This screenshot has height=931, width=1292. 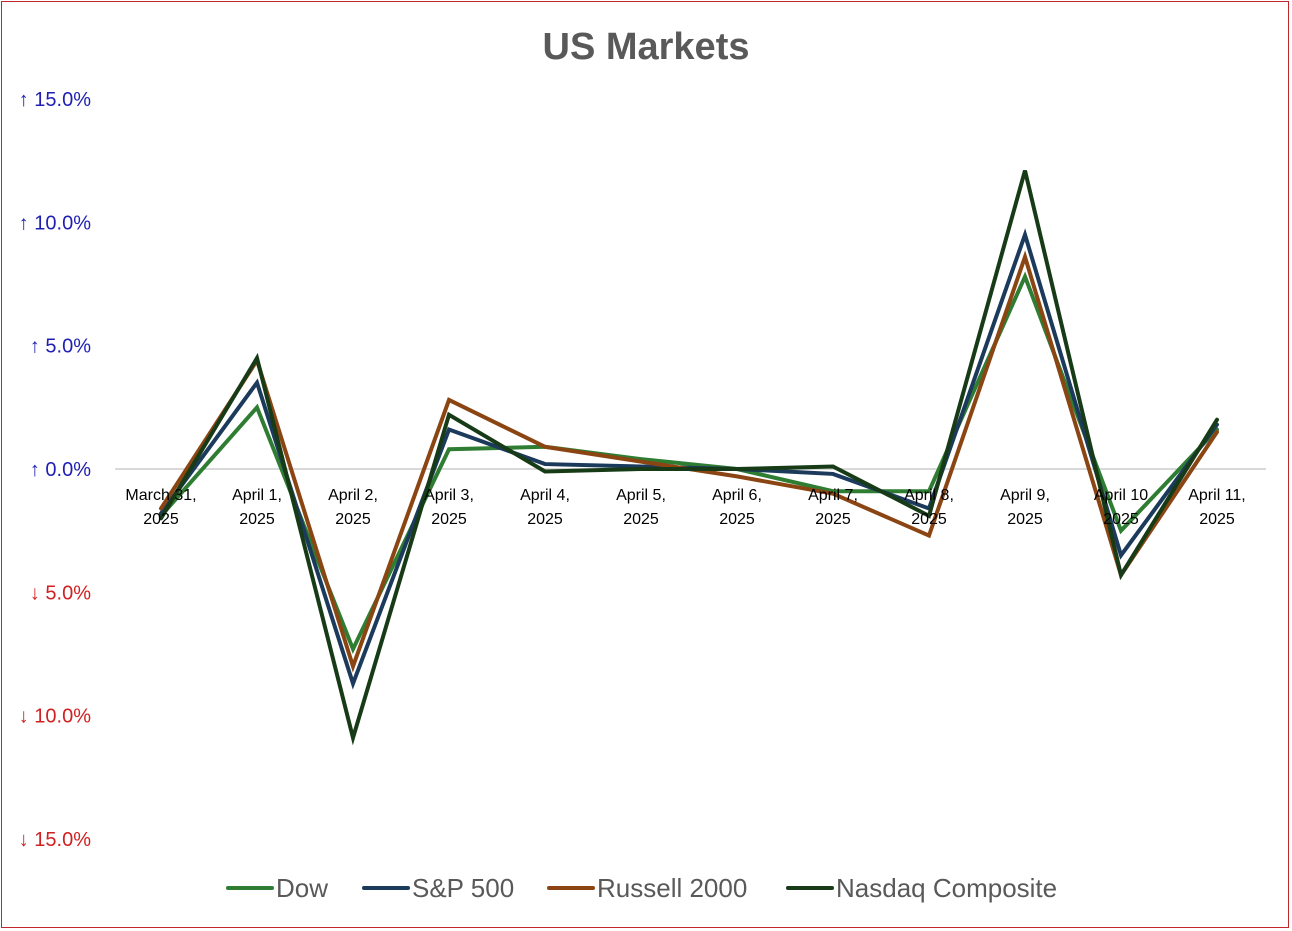 I want to click on x-tick-label-line: April 9,, so click(x=1025, y=495).